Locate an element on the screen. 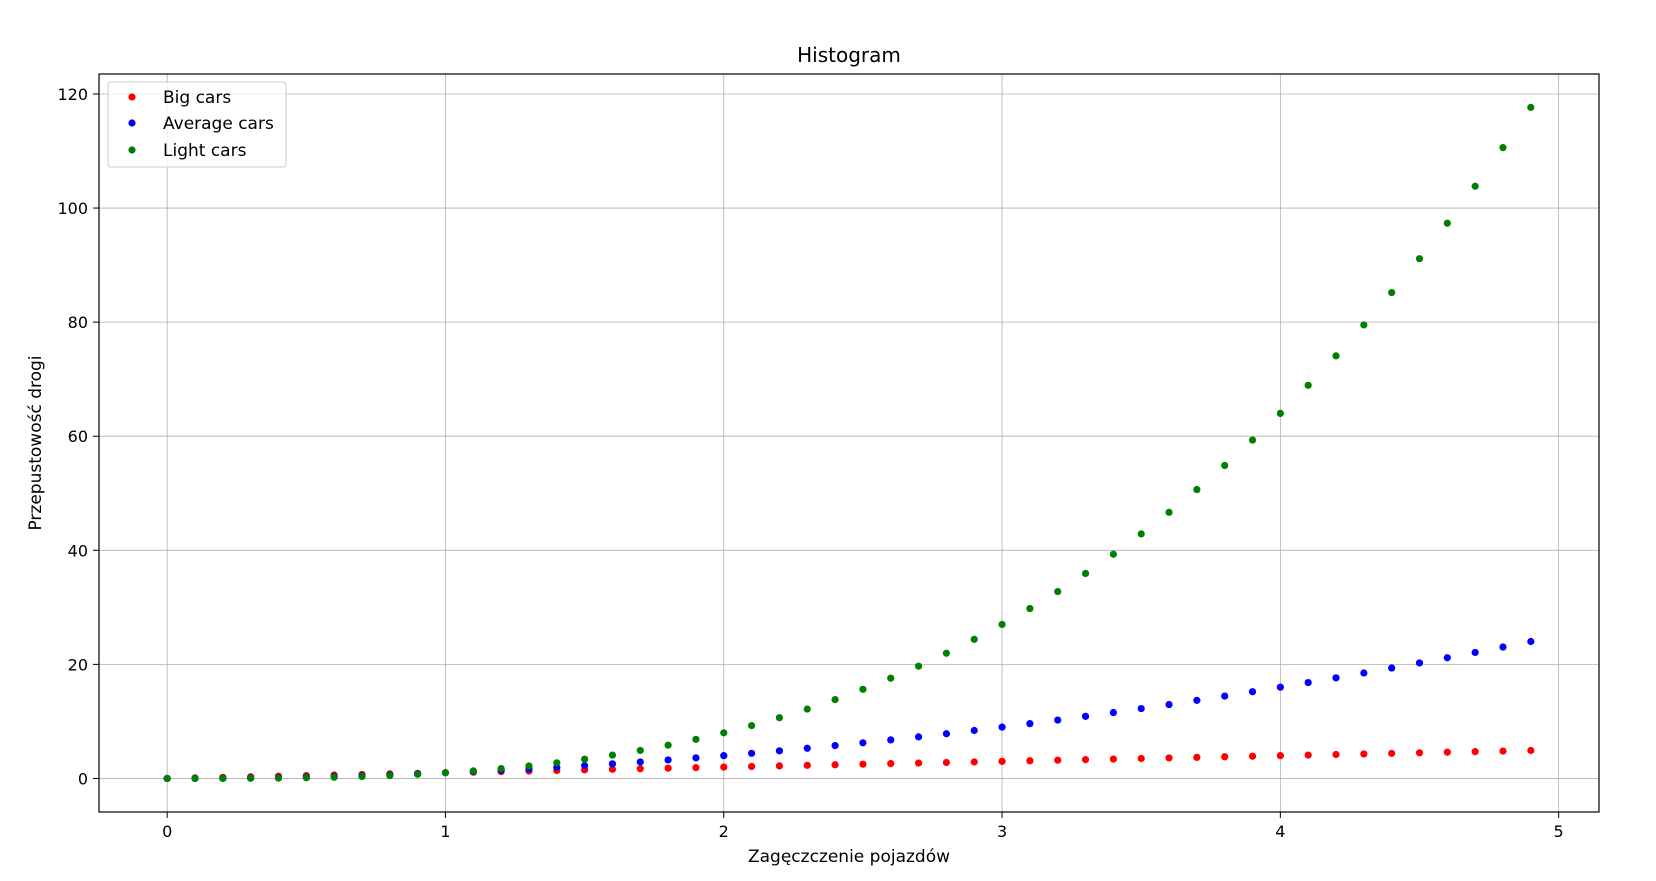 The image size is (1656, 881). chart-title: Histogram is located at coordinates (849, 55).